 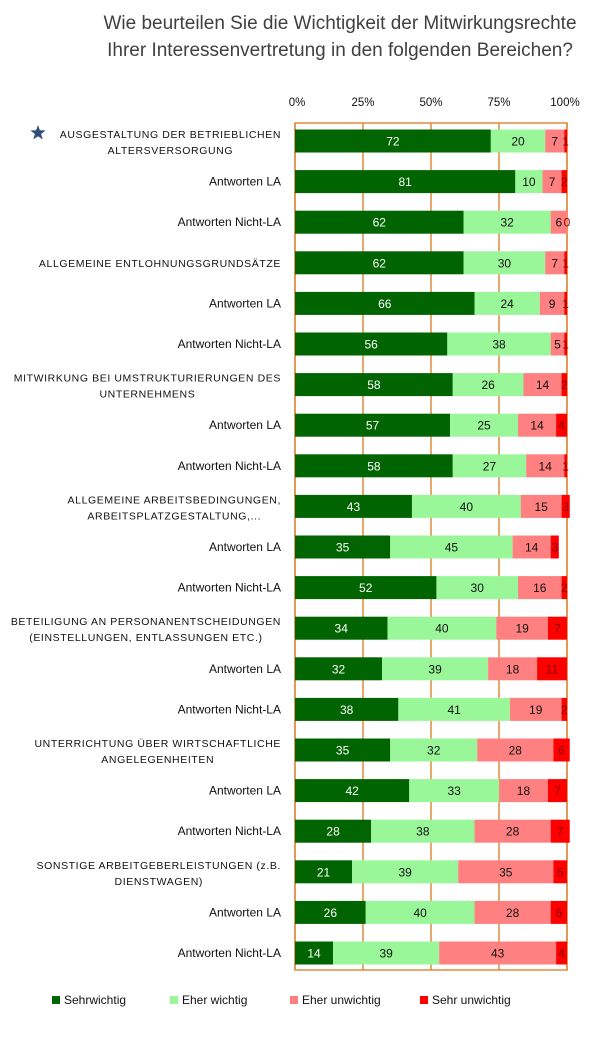 I want to click on data-label: 56, so click(x=371, y=345).